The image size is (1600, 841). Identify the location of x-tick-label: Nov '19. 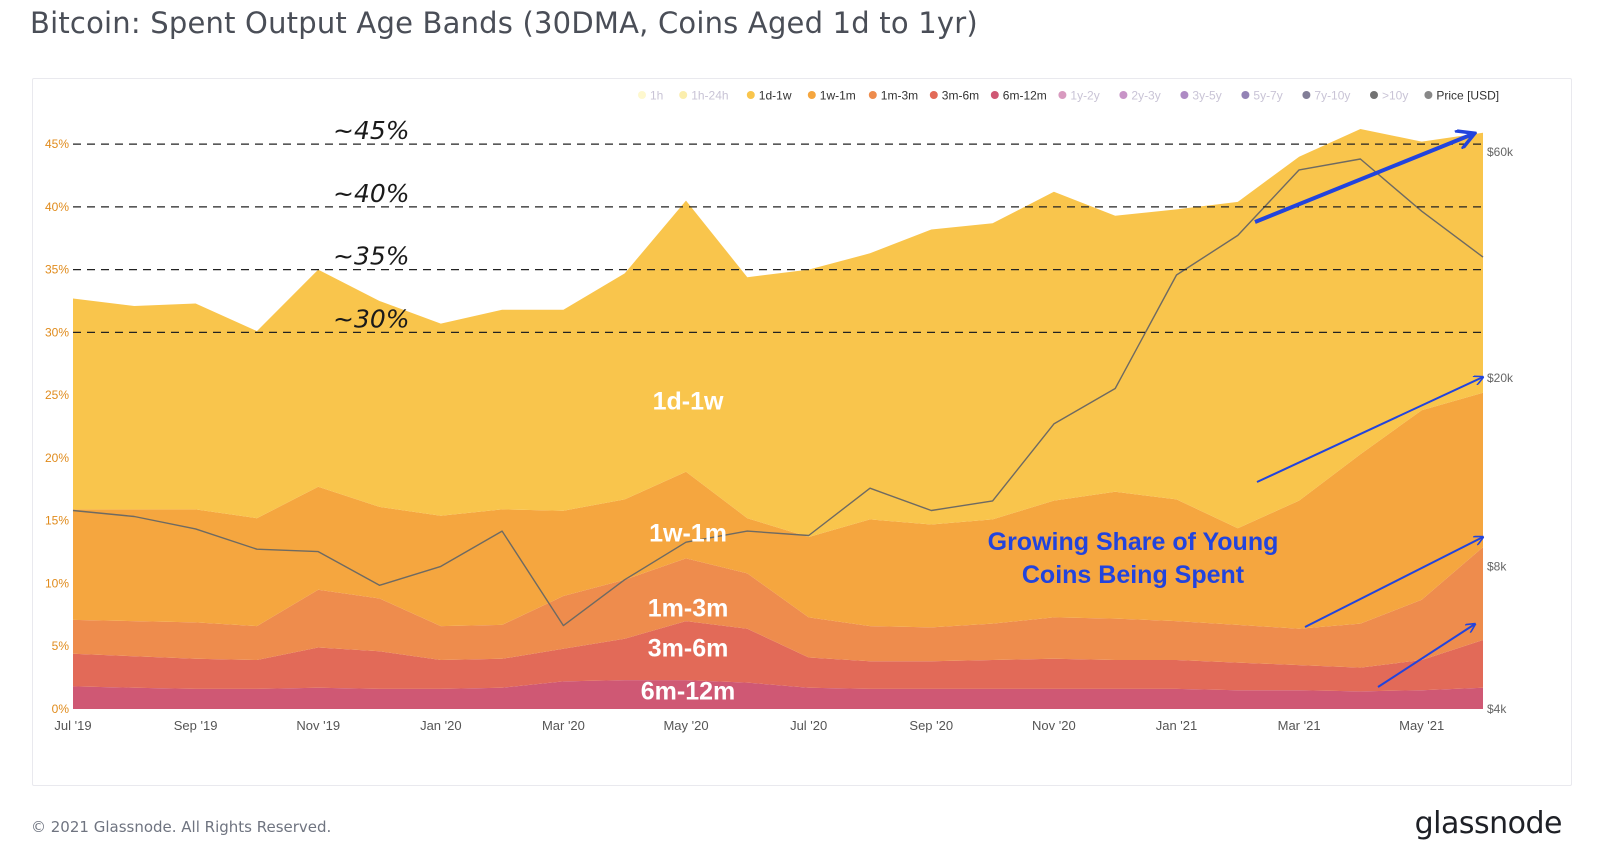
(318, 725).